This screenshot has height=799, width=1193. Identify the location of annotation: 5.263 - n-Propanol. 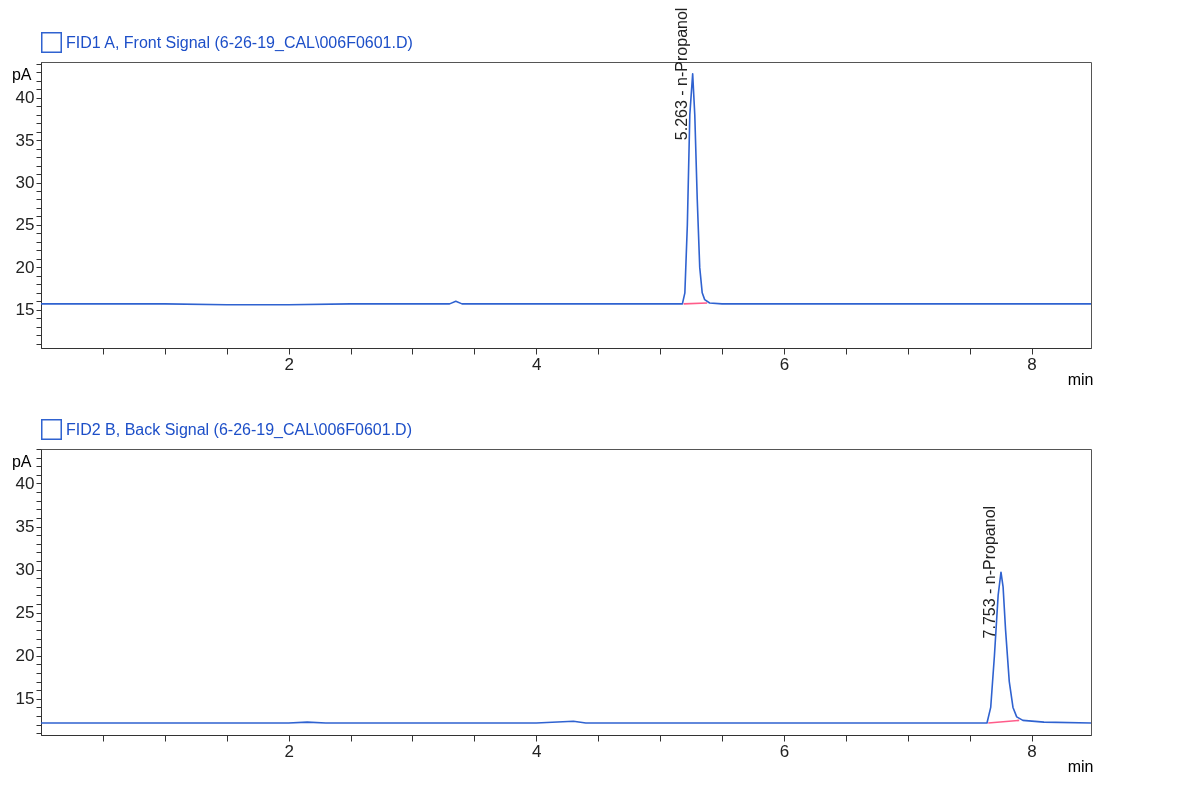
(681, 74).